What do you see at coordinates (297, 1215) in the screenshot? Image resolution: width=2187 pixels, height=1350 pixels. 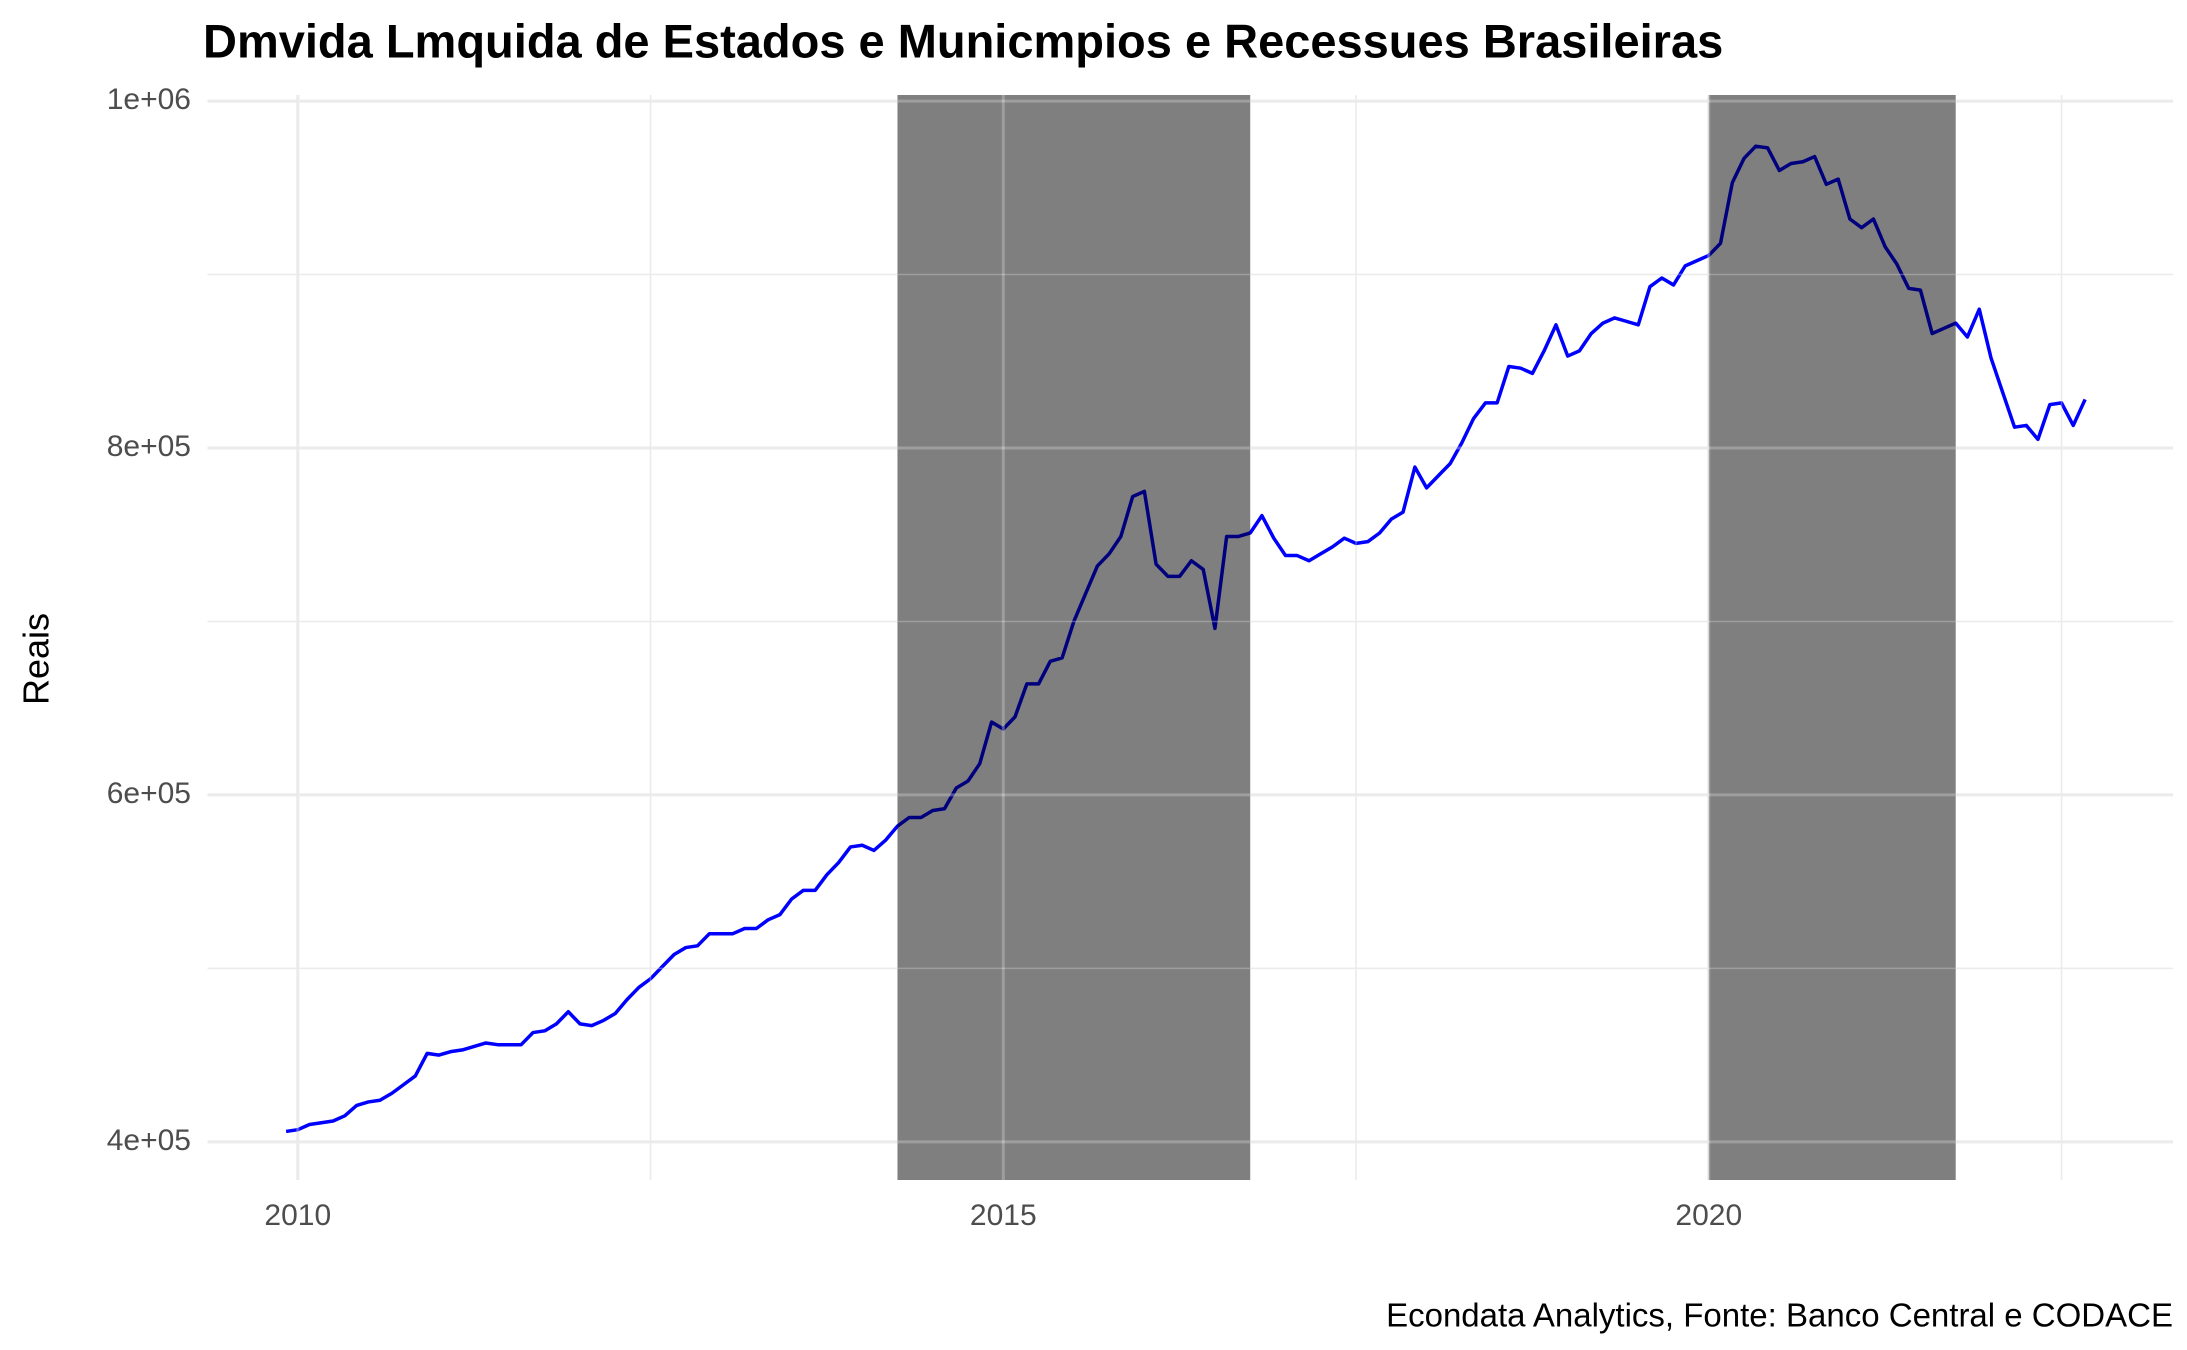 I see `x-tick-label: 2010` at bounding box center [297, 1215].